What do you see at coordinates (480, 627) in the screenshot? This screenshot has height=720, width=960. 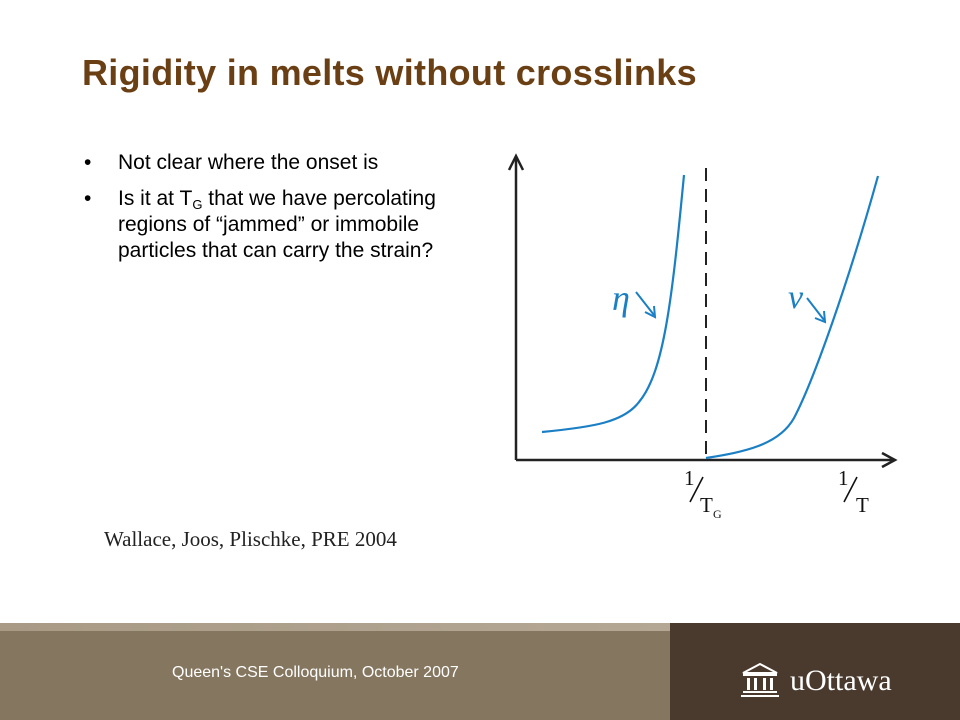 I see `footer-band` at bounding box center [480, 627].